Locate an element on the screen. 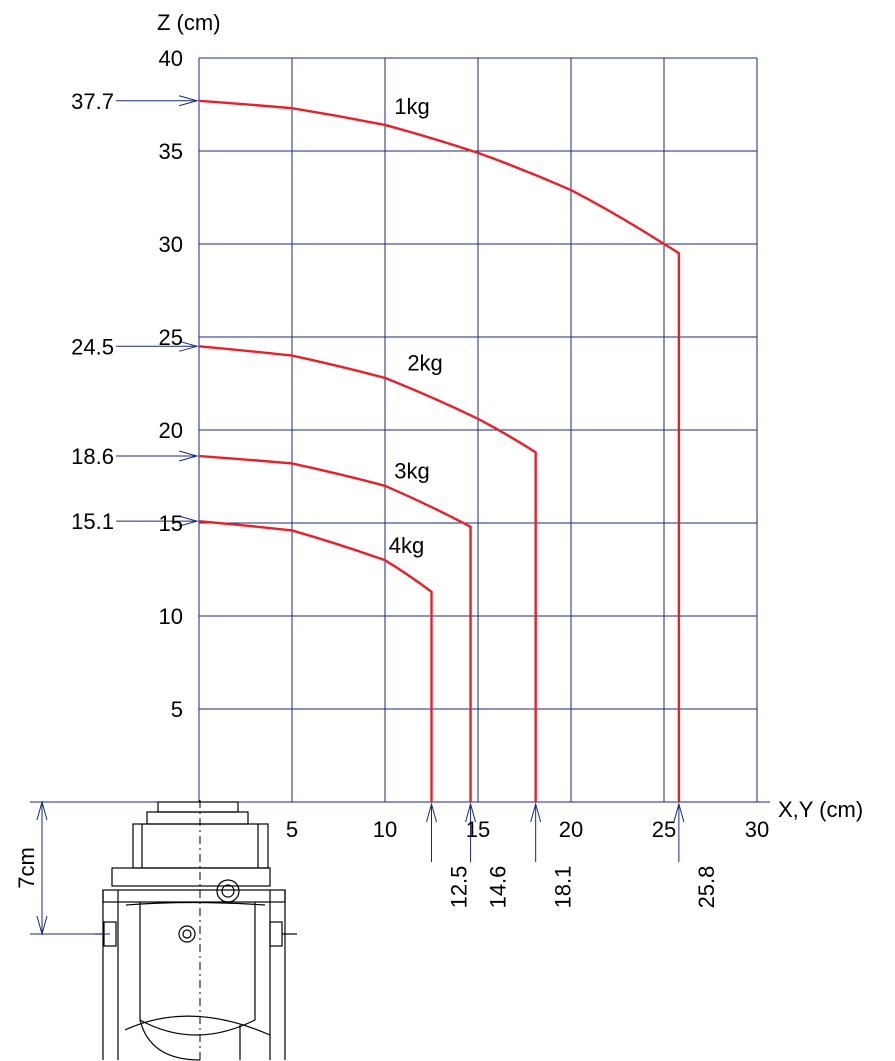 This screenshot has width=895, height=1061. y-tick-label: 40 is located at coordinates (171, 58).